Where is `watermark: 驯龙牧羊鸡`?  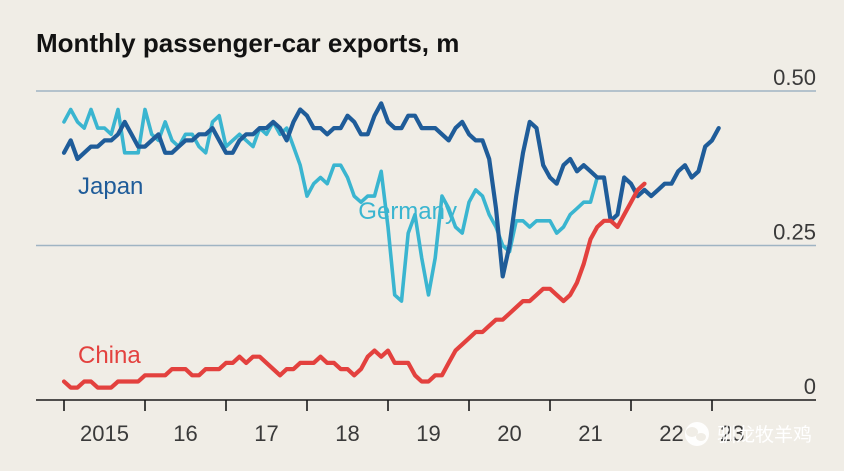
watermark: 驯龙牧羊鸡 is located at coordinates (748, 434).